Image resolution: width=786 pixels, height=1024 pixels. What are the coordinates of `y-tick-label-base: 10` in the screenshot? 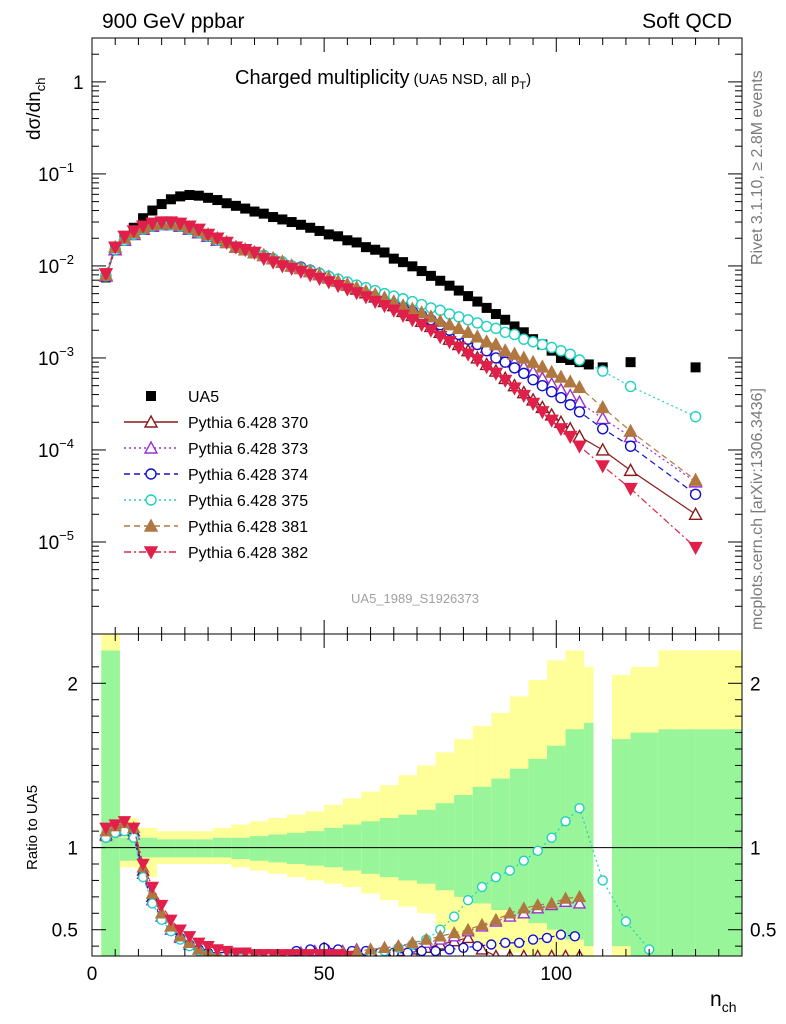 It's located at (48, 175).